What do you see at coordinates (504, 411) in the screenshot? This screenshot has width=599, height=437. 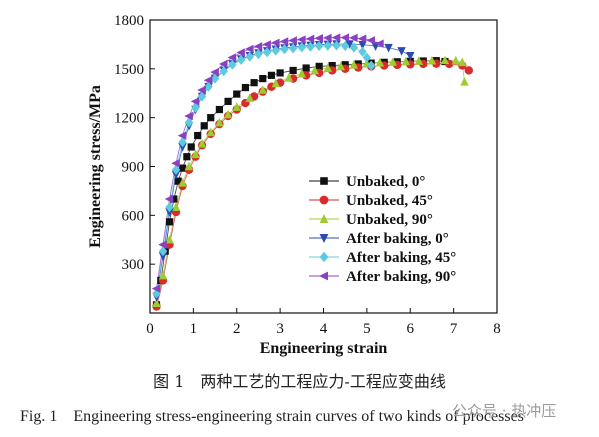 I see `watermark: 公众号 · 热冲压` at bounding box center [504, 411].